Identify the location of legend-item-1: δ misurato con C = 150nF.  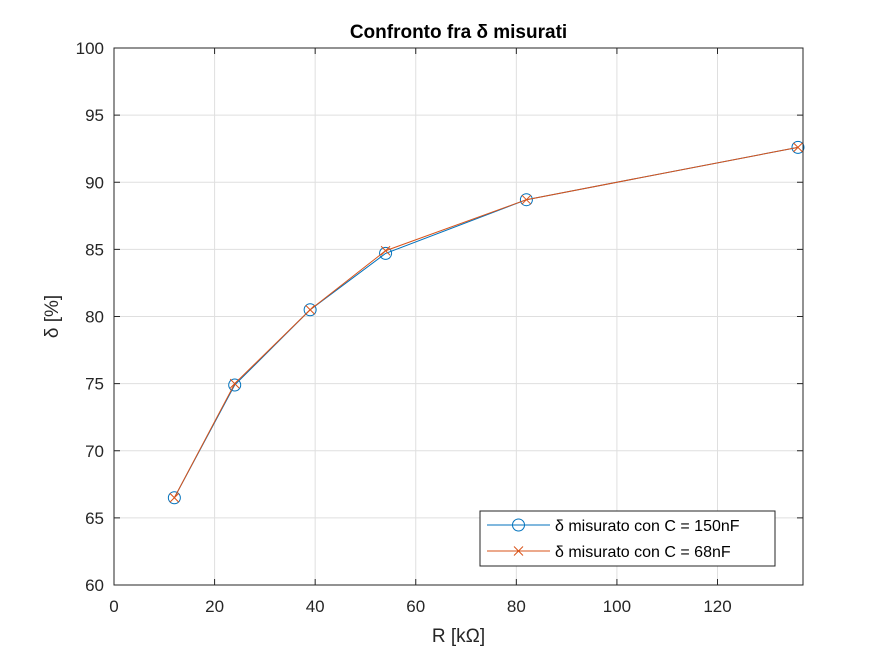
(613, 526).